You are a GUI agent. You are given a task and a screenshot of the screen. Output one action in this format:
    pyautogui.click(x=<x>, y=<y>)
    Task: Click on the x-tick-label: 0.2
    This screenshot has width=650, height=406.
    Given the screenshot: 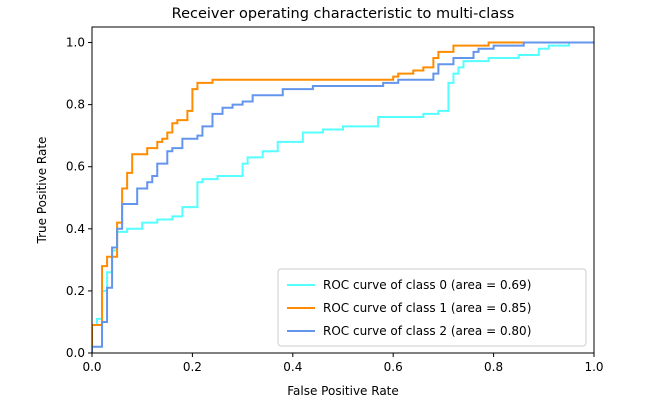 What is the action you would take?
    pyautogui.click(x=192, y=367)
    